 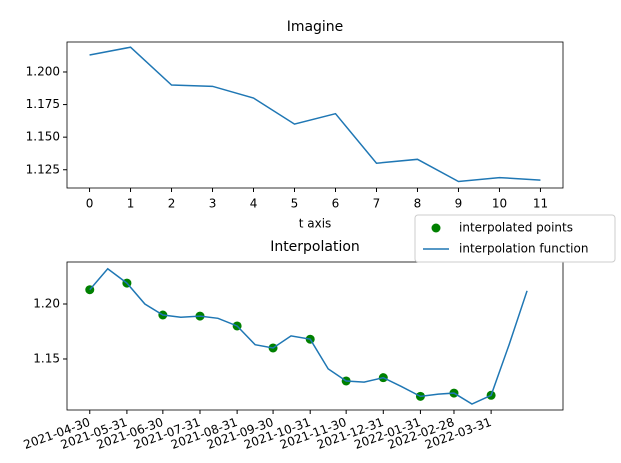 I want to click on legend-marker, so click(x=436, y=228).